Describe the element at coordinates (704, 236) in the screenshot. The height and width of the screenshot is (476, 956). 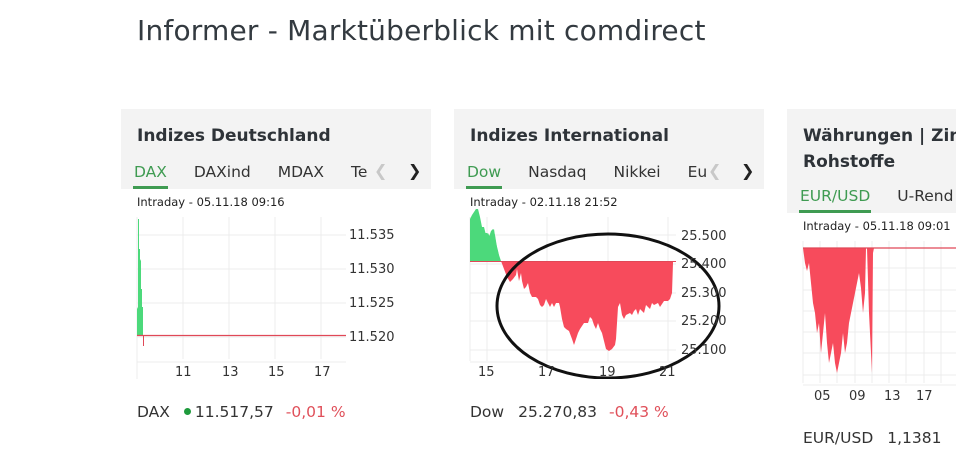
I see `y-tick: 25.500` at that location.